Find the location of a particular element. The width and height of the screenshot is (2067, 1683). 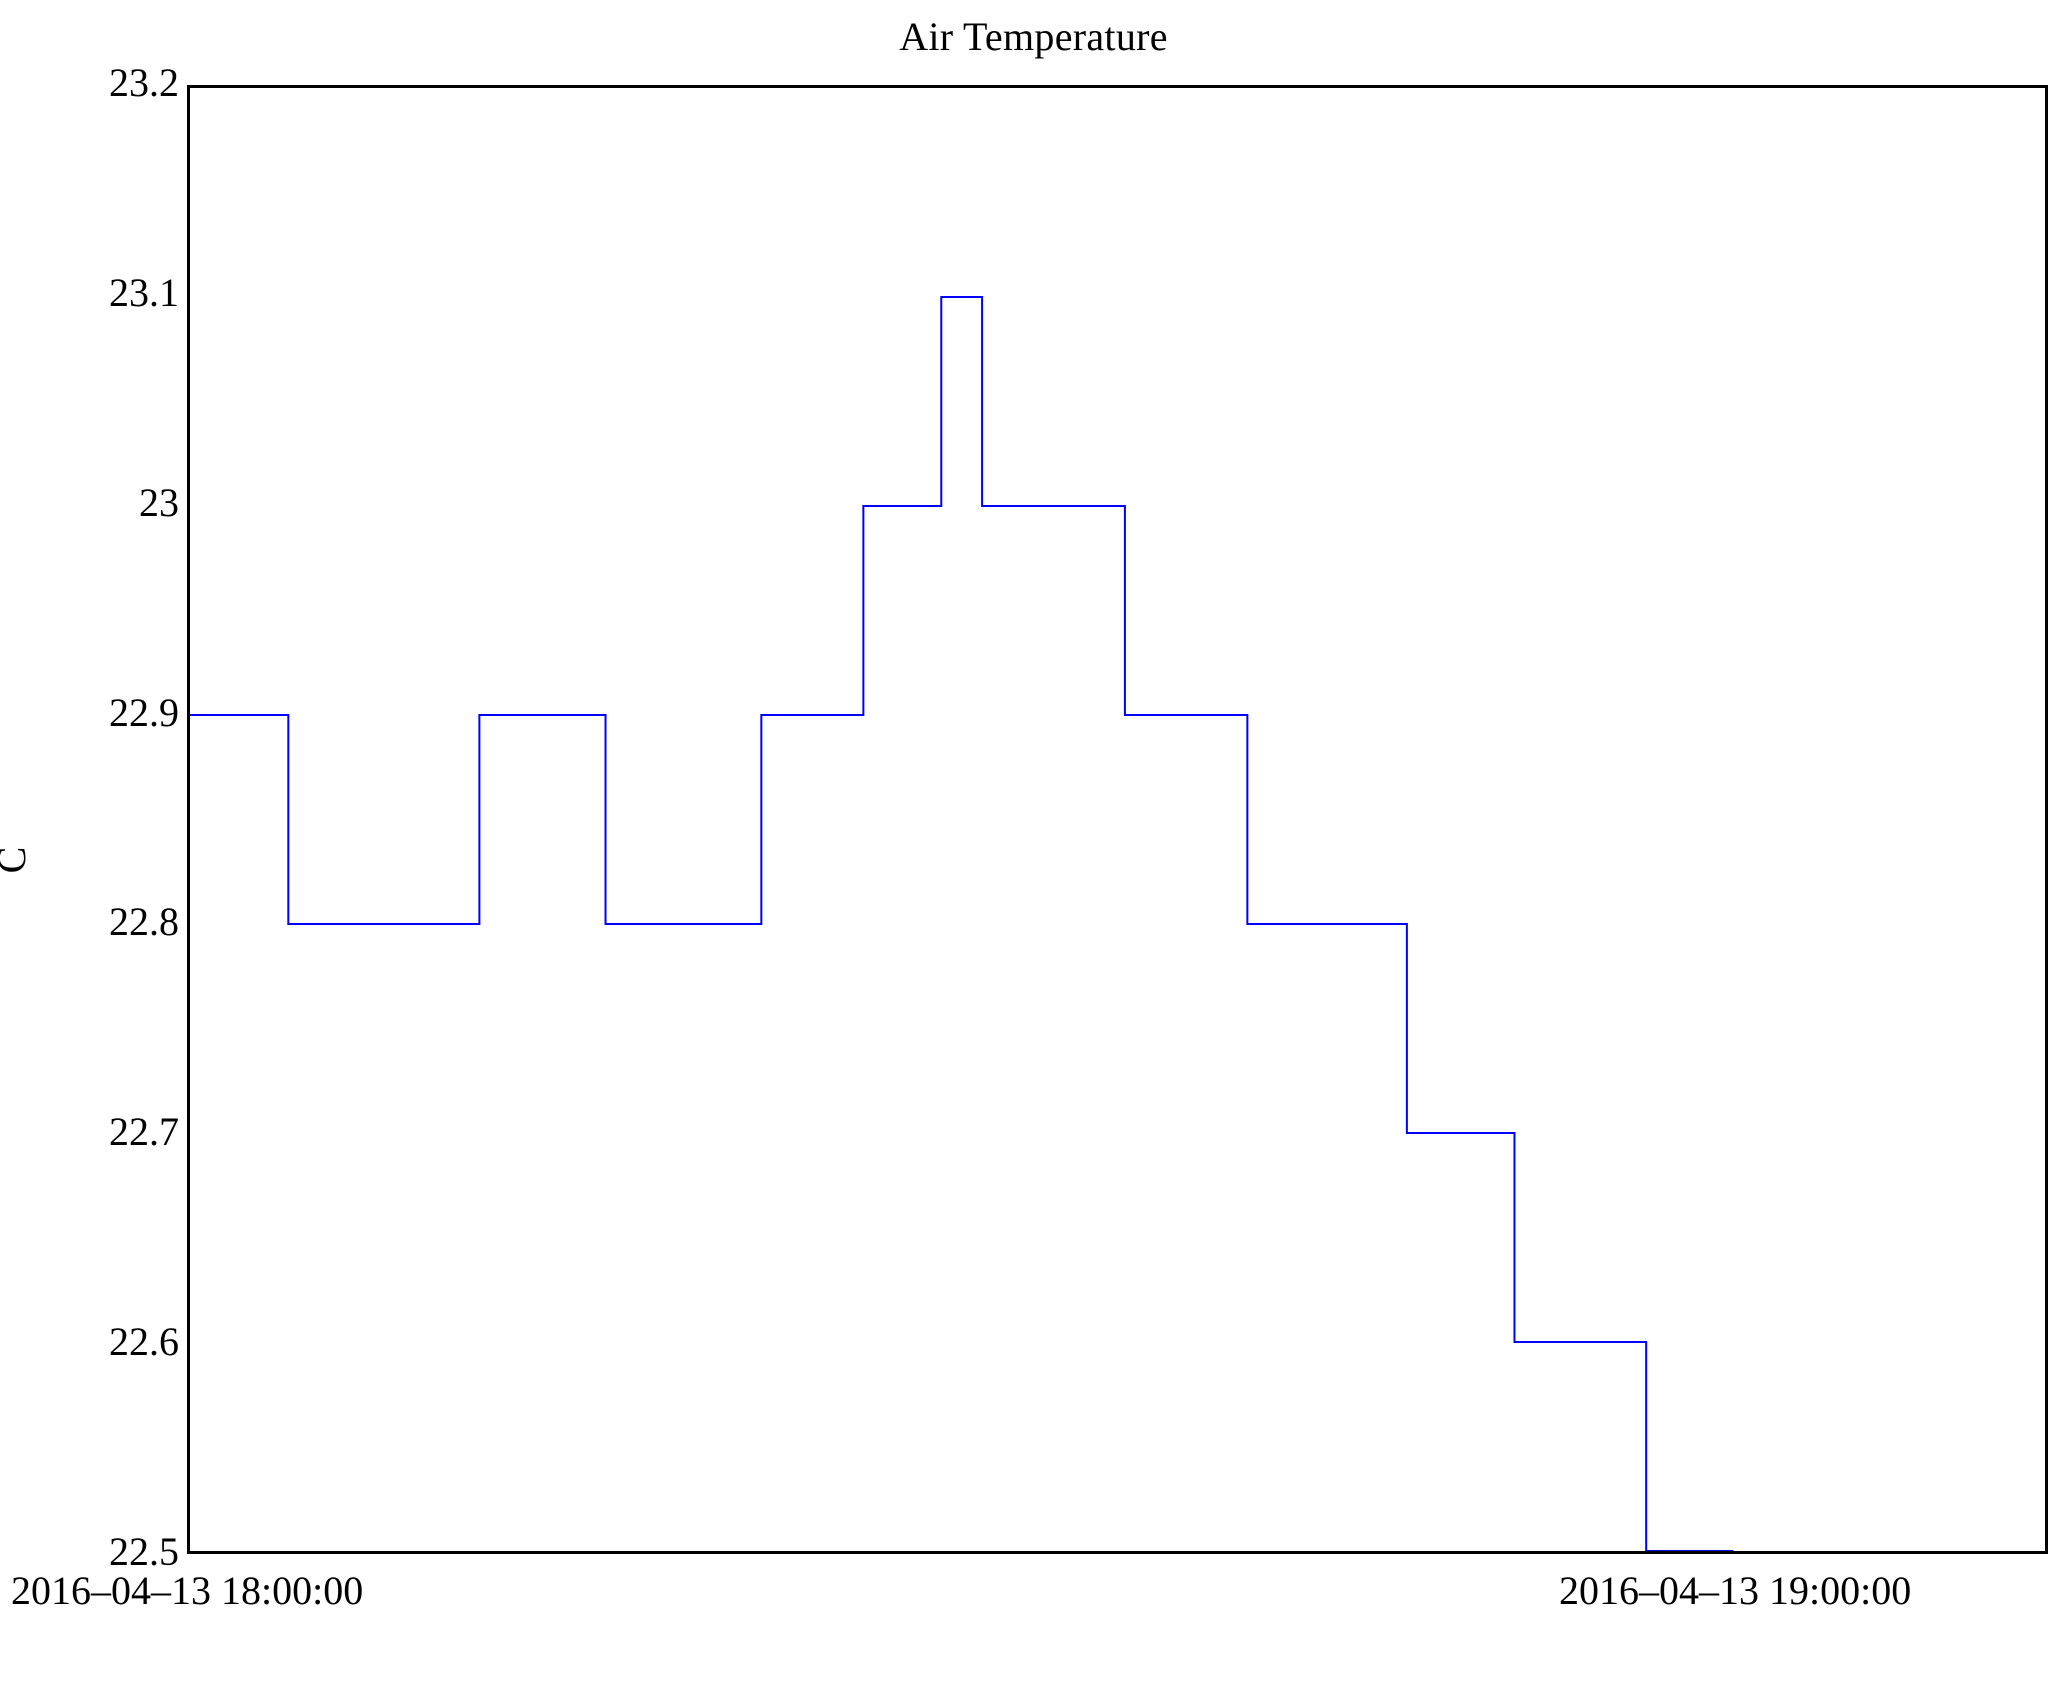

y-tick-label: 23 is located at coordinates (159, 502).